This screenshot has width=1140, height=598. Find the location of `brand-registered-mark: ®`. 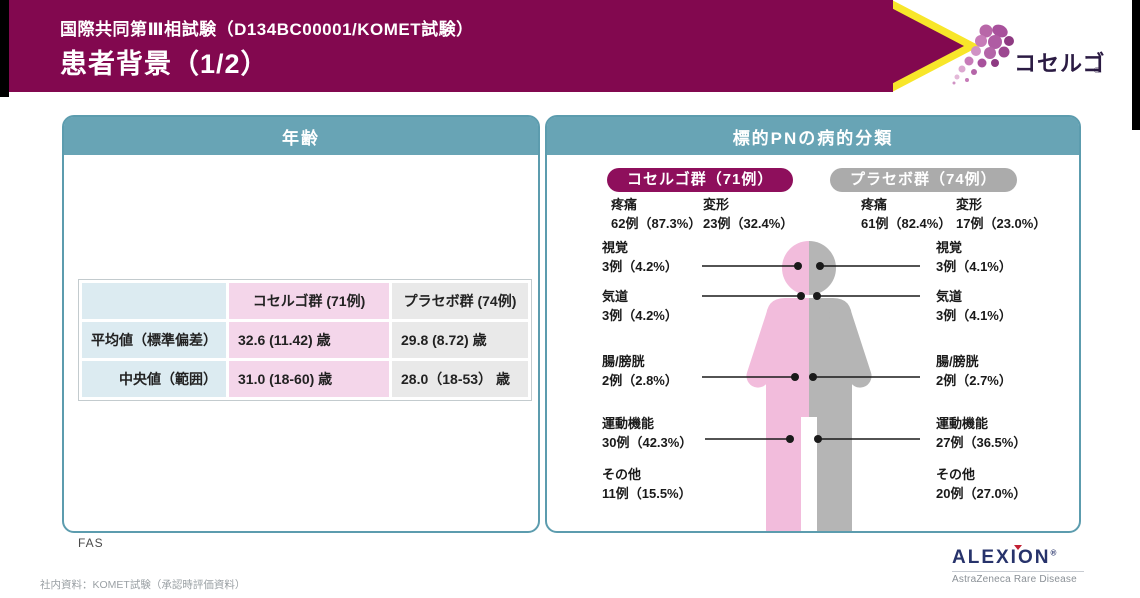

brand-registered-mark: ® is located at coordinates (1097, 70).